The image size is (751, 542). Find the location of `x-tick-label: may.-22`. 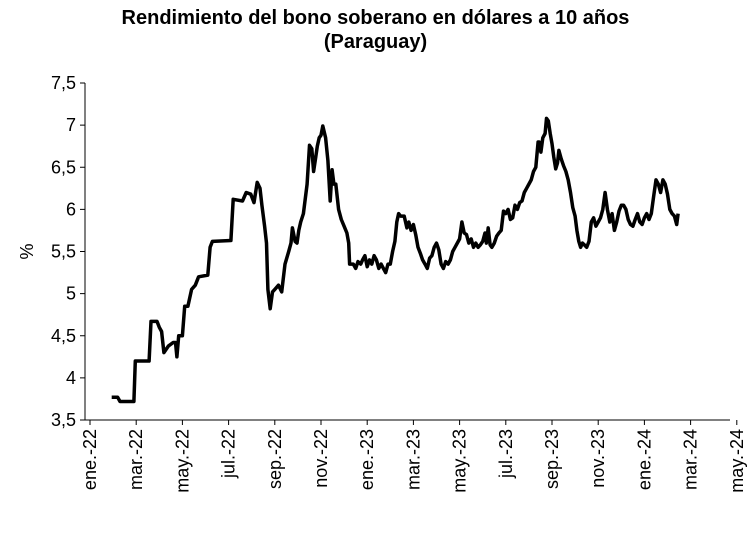

x-tick-label: may.-22 is located at coordinates (182, 461).